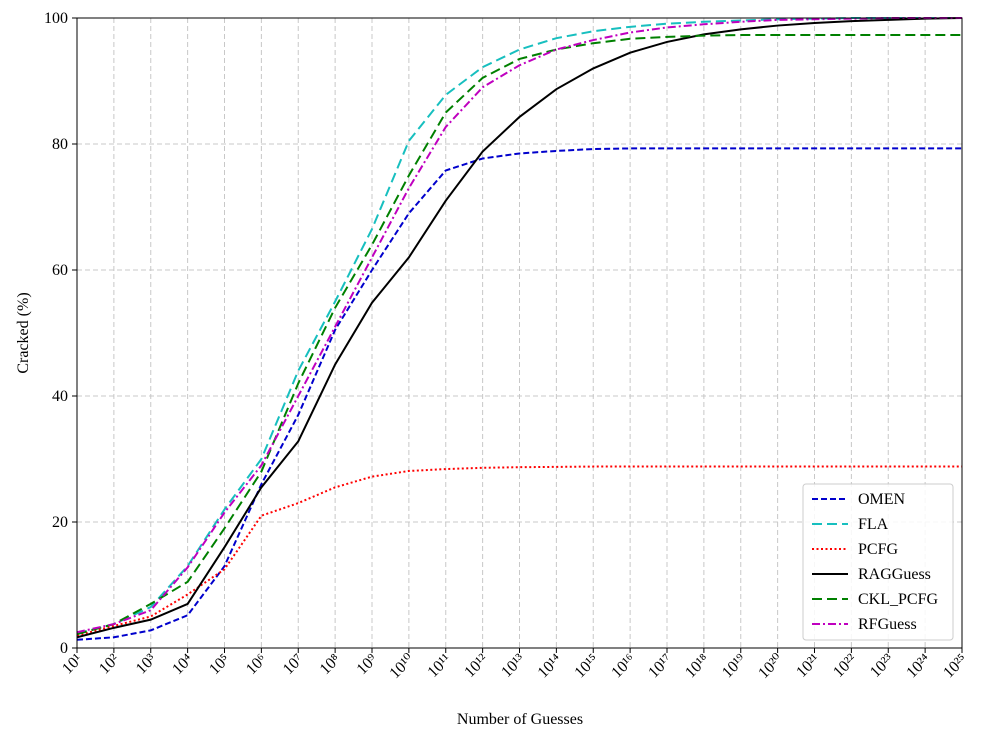 The height and width of the screenshot is (742, 997). I want to click on x-tick-label: 10¹³, so click(513, 666).